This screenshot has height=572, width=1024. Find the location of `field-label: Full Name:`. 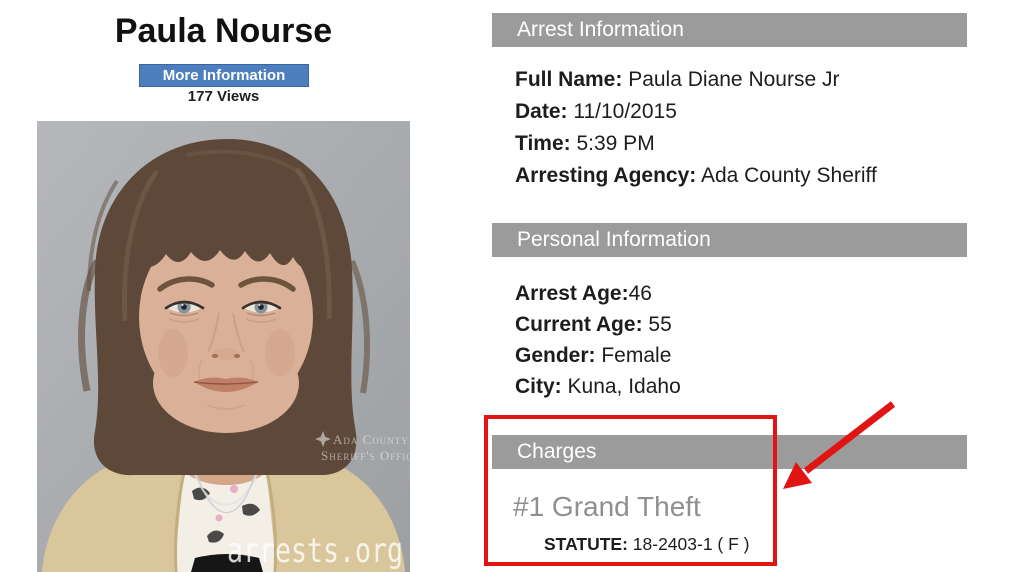

field-label: Full Name: is located at coordinates (569, 79).